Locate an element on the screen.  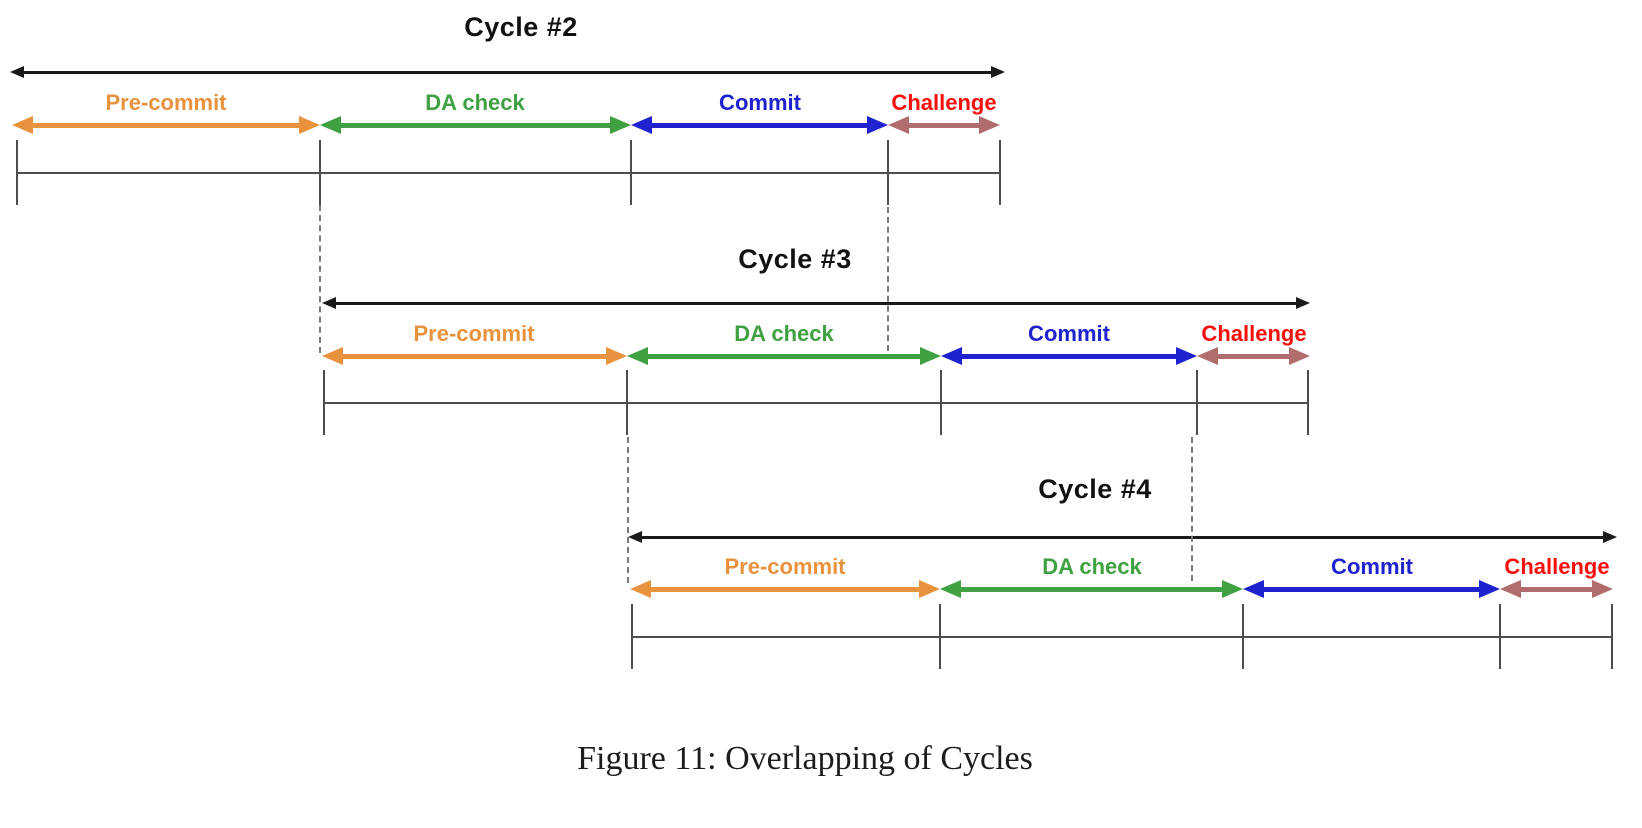
cycle-4-phase-commit-arrow is located at coordinates (1371, 589).